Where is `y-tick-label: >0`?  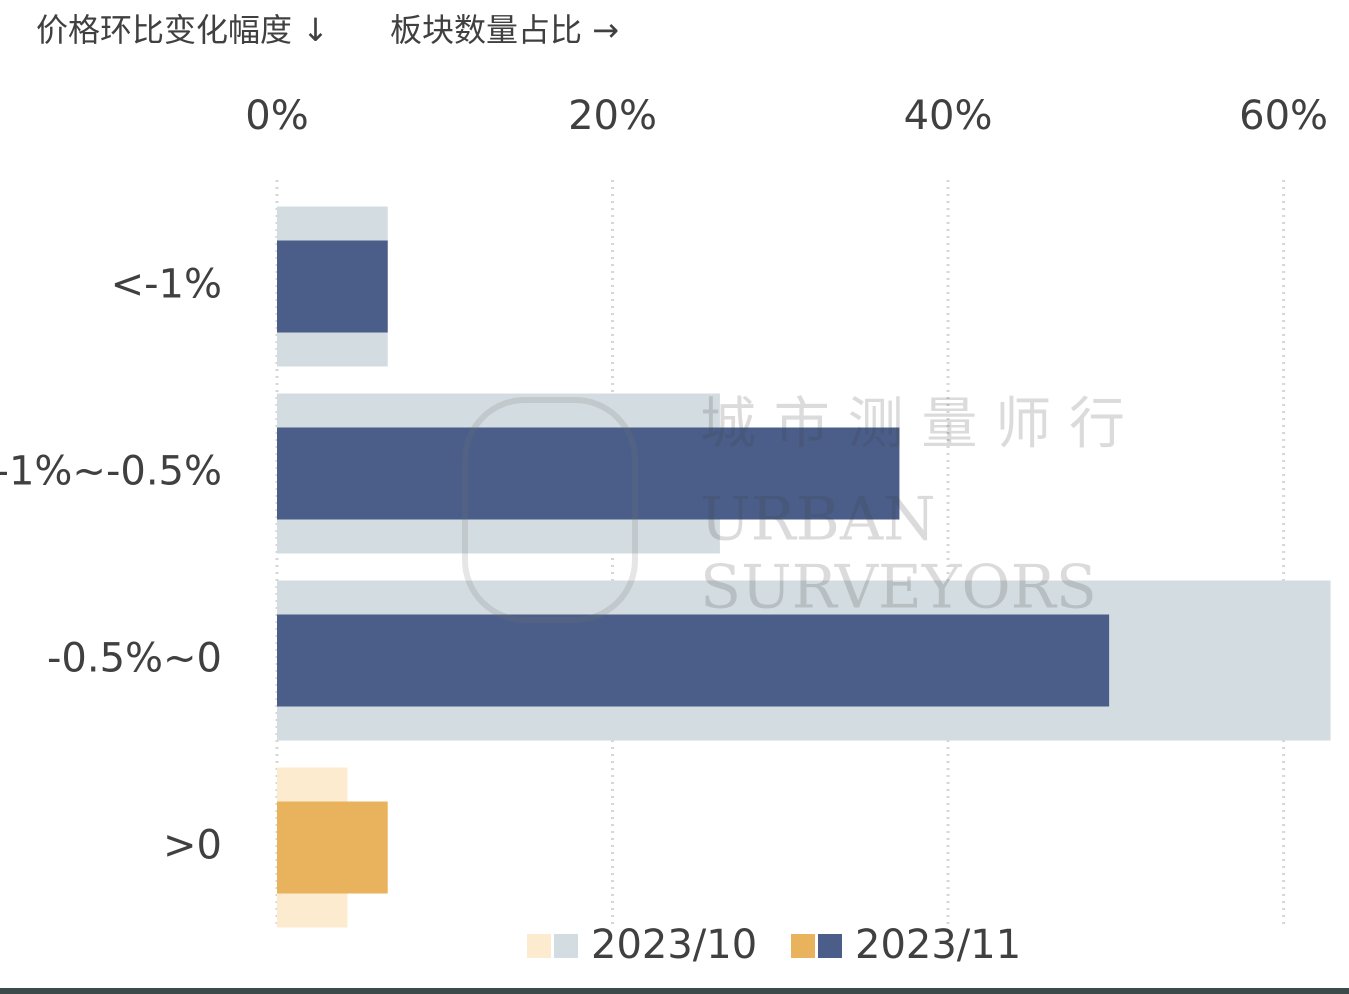 y-tick-label: >0 is located at coordinates (192, 846).